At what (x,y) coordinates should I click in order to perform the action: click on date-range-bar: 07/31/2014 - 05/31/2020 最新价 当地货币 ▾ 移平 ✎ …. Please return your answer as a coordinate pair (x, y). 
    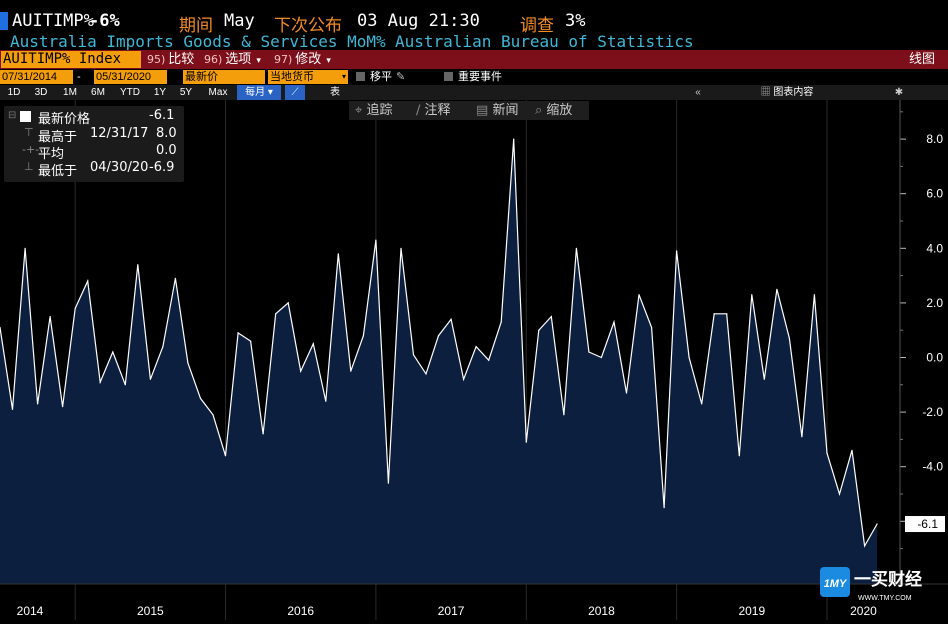
    Looking at the image, I should click on (474, 77).